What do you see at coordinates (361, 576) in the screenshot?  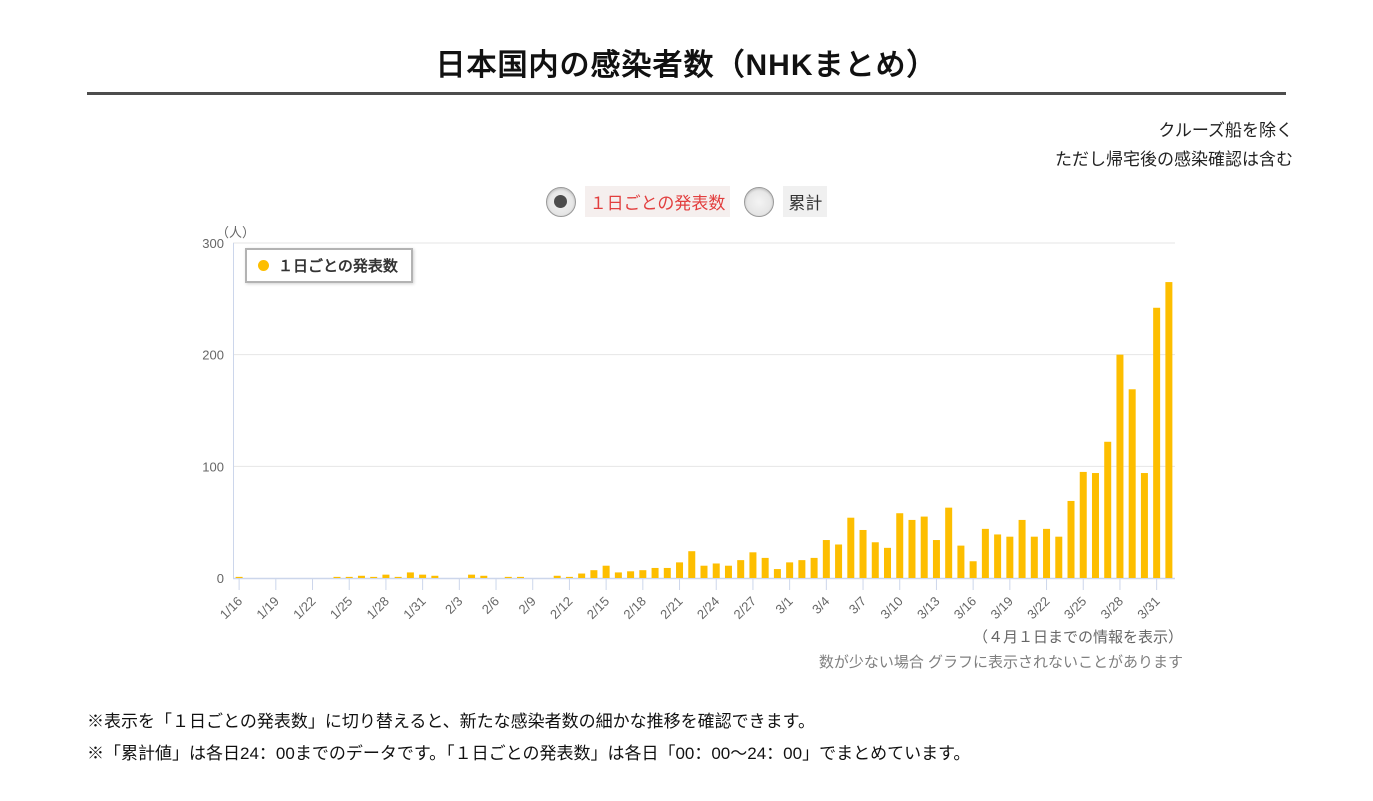 I see `bar-1/26` at bounding box center [361, 576].